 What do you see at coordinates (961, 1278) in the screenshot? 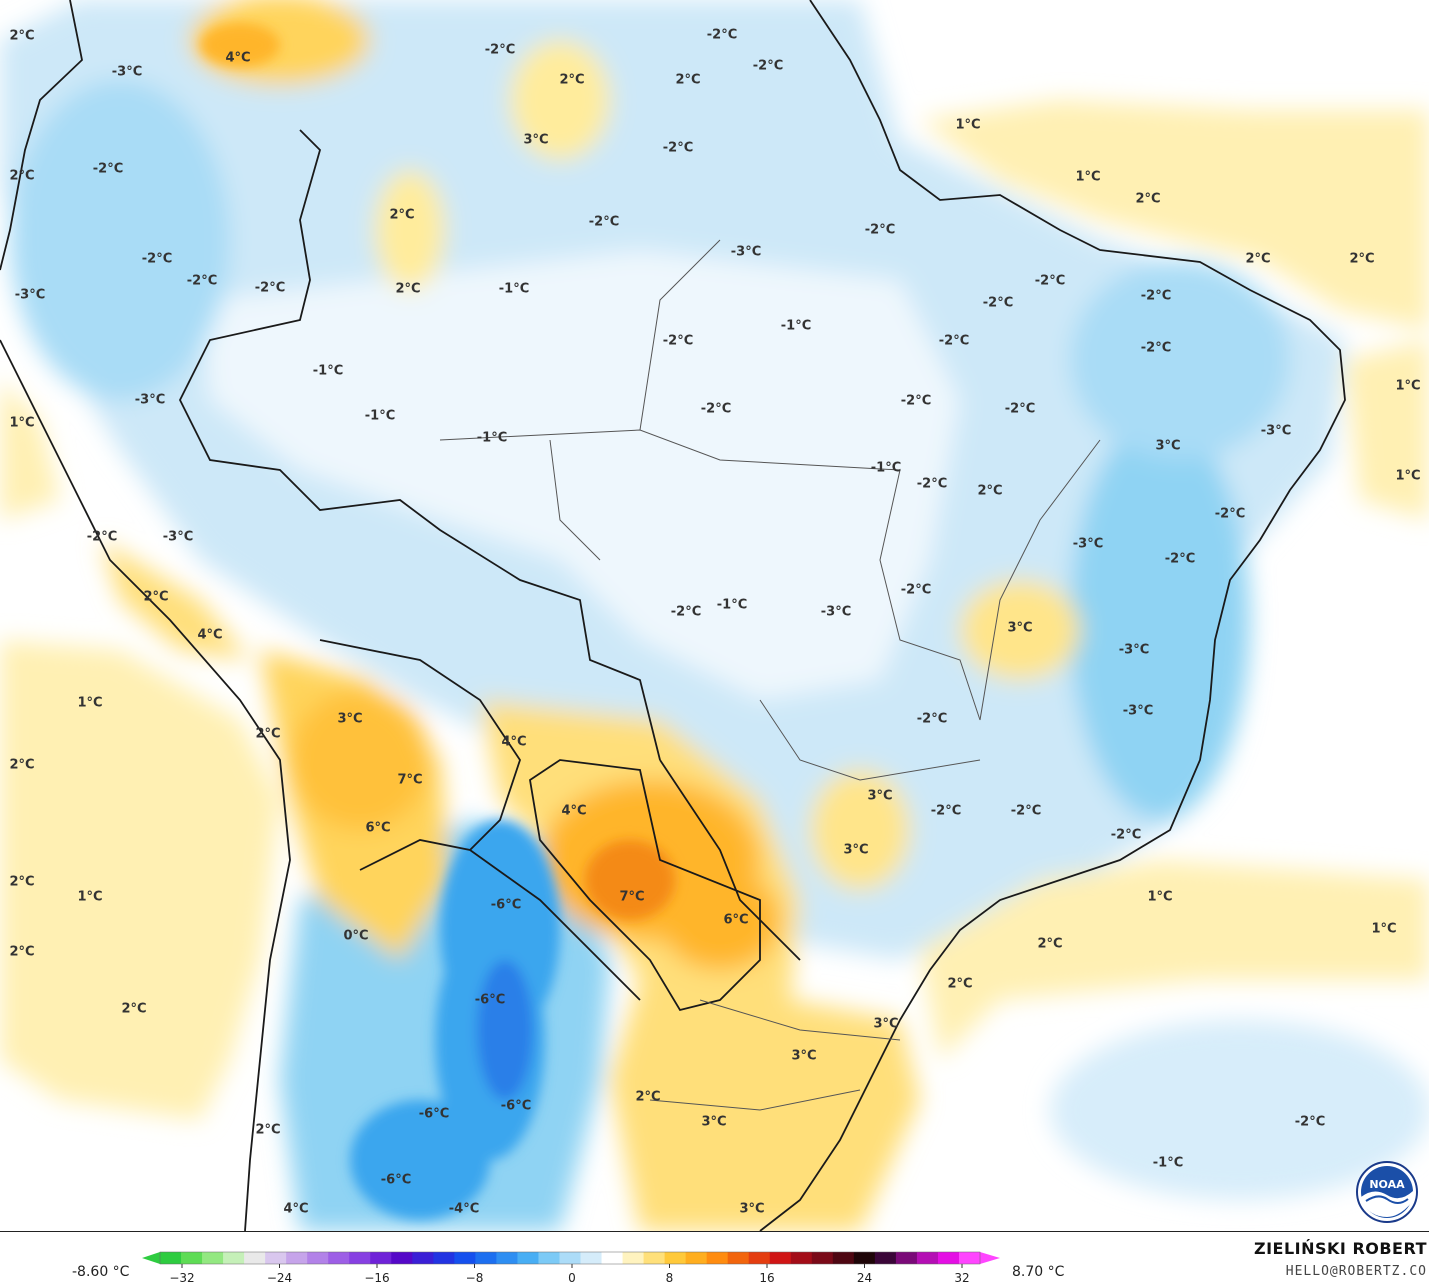
I see `scale-tick-label: 32` at bounding box center [961, 1278].